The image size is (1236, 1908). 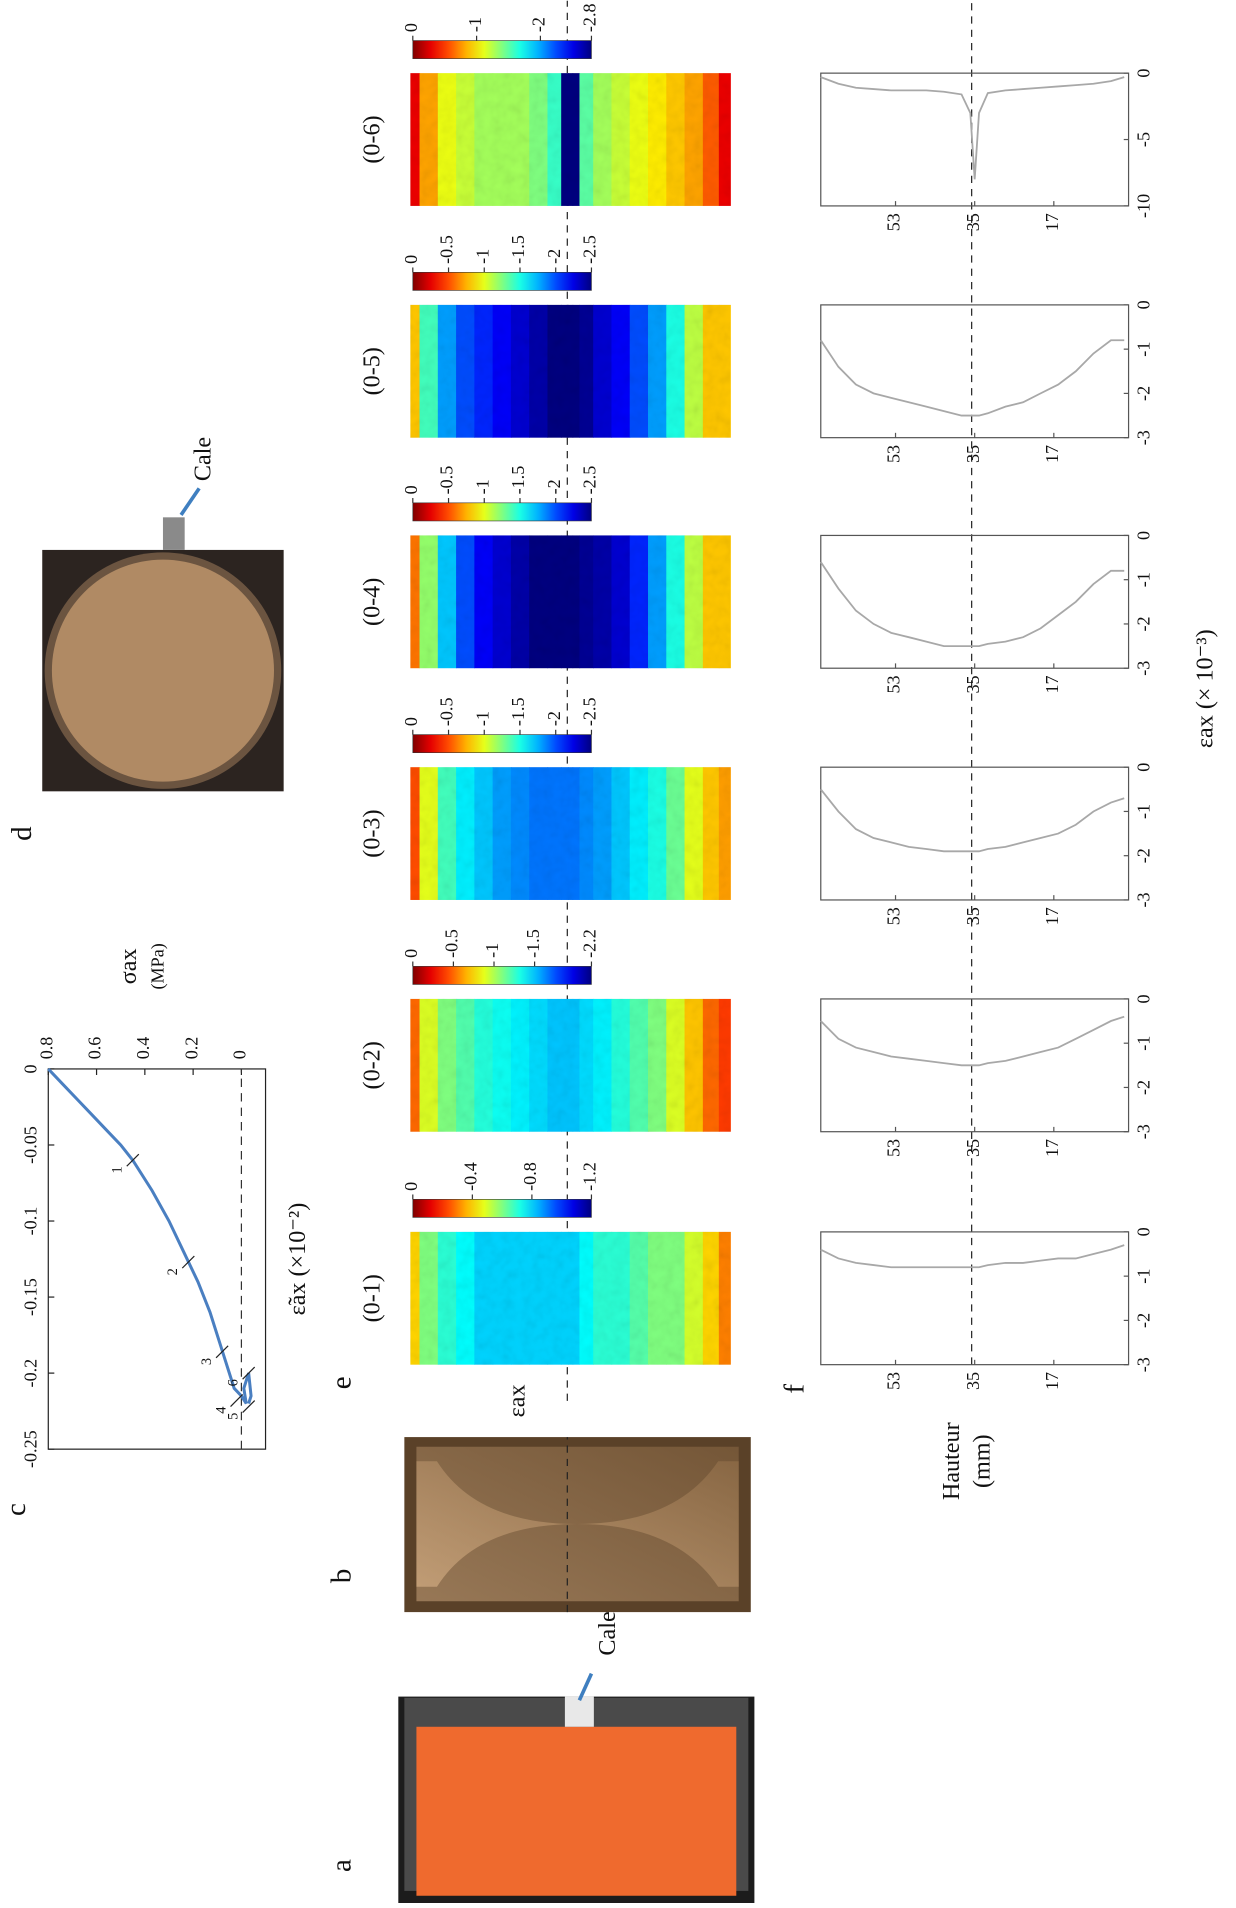 What do you see at coordinates (31, 1145) in the screenshot?
I see `x-tick-label: -0.05` at bounding box center [31, 1145].